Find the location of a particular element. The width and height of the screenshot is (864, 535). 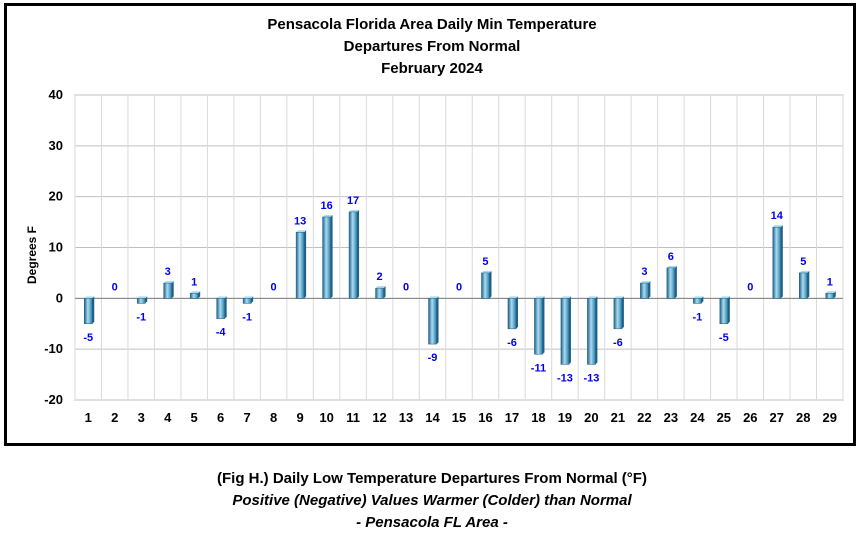

data-label: -13 is located at coordinates (591, 378).